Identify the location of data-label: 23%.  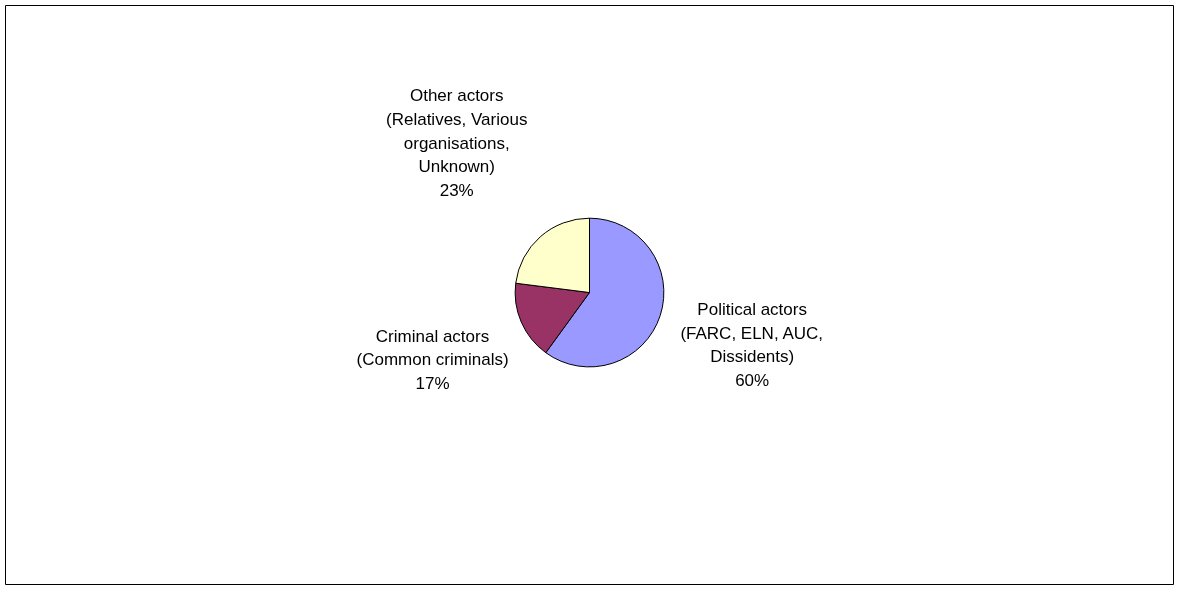
(456, 191).